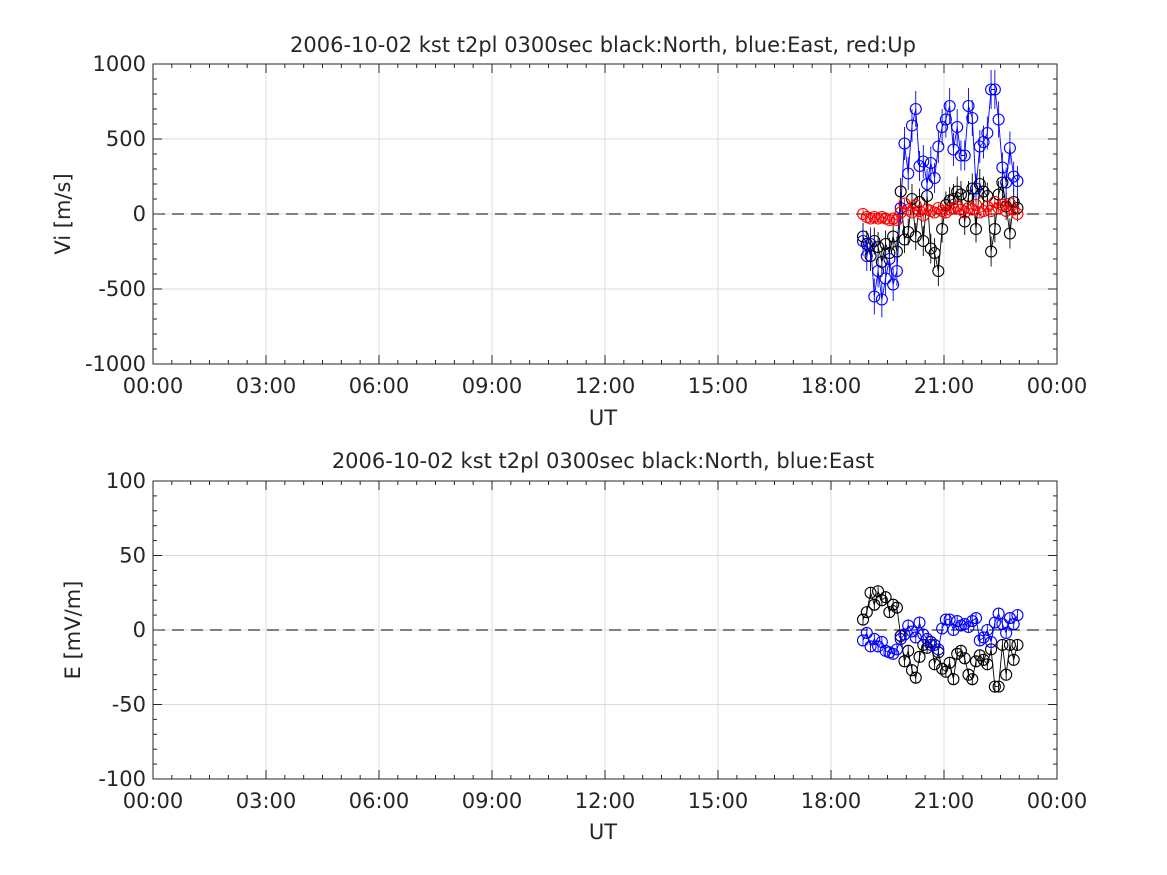 The height and width of the screenshot is (875, 1167). What do you see at coordinates (122, 289) in the screenshot?
I see `velocity-panel-y-tick-label: -500` at bounding box center [122, 289].